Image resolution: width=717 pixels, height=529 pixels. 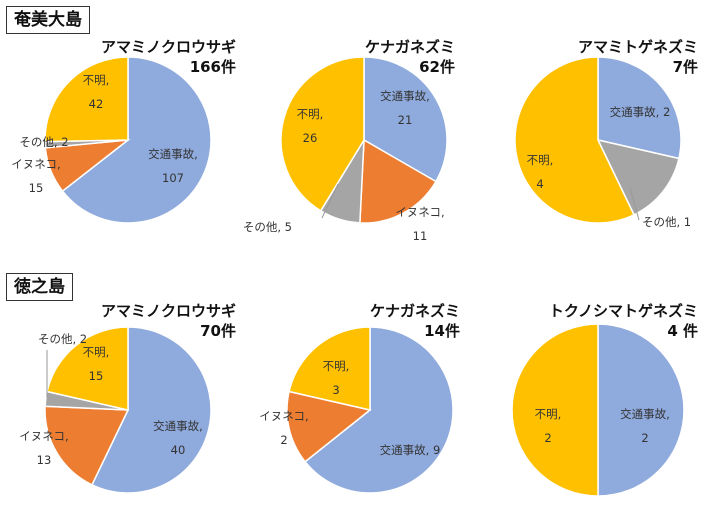 What do you see at coordinates (640, 112) in the screenshot?
I see `slice-label: 交通事故, 2` at bounding box center [640, 112].